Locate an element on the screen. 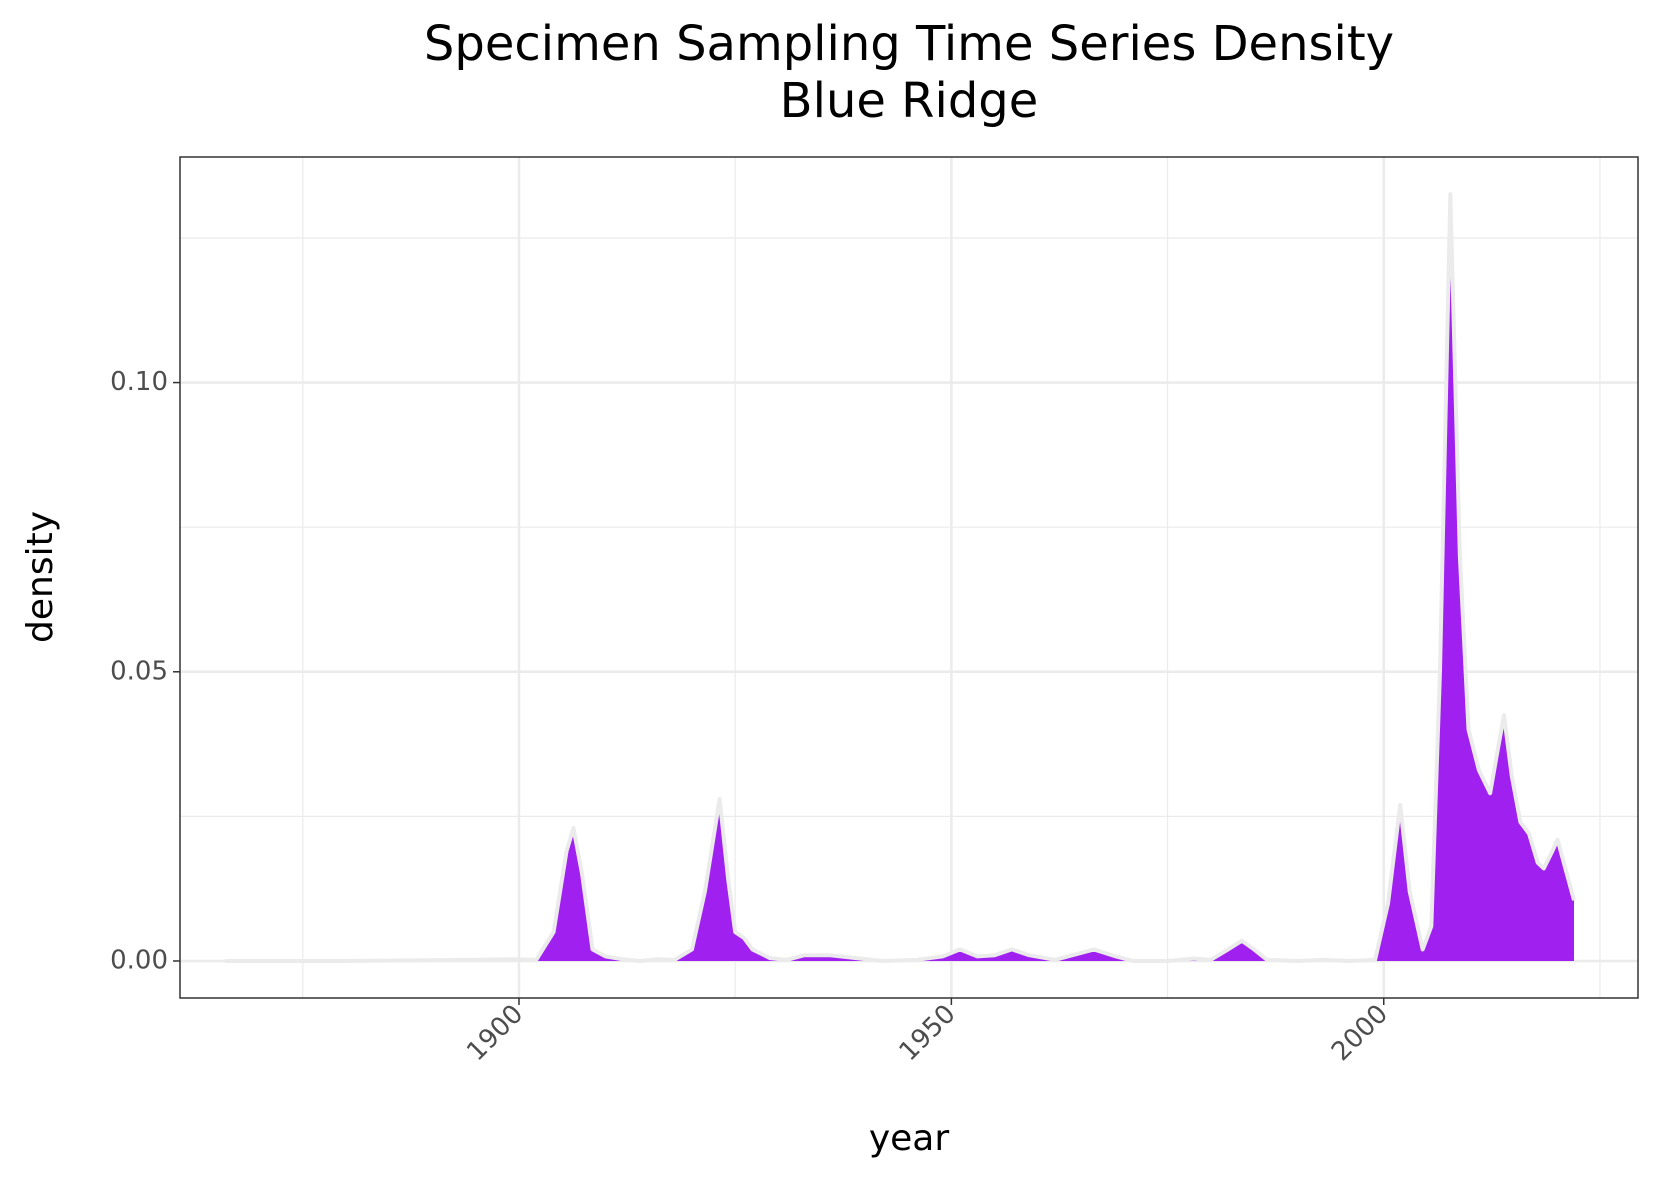  y-axis-title: density is located at coordinates (40, 577).